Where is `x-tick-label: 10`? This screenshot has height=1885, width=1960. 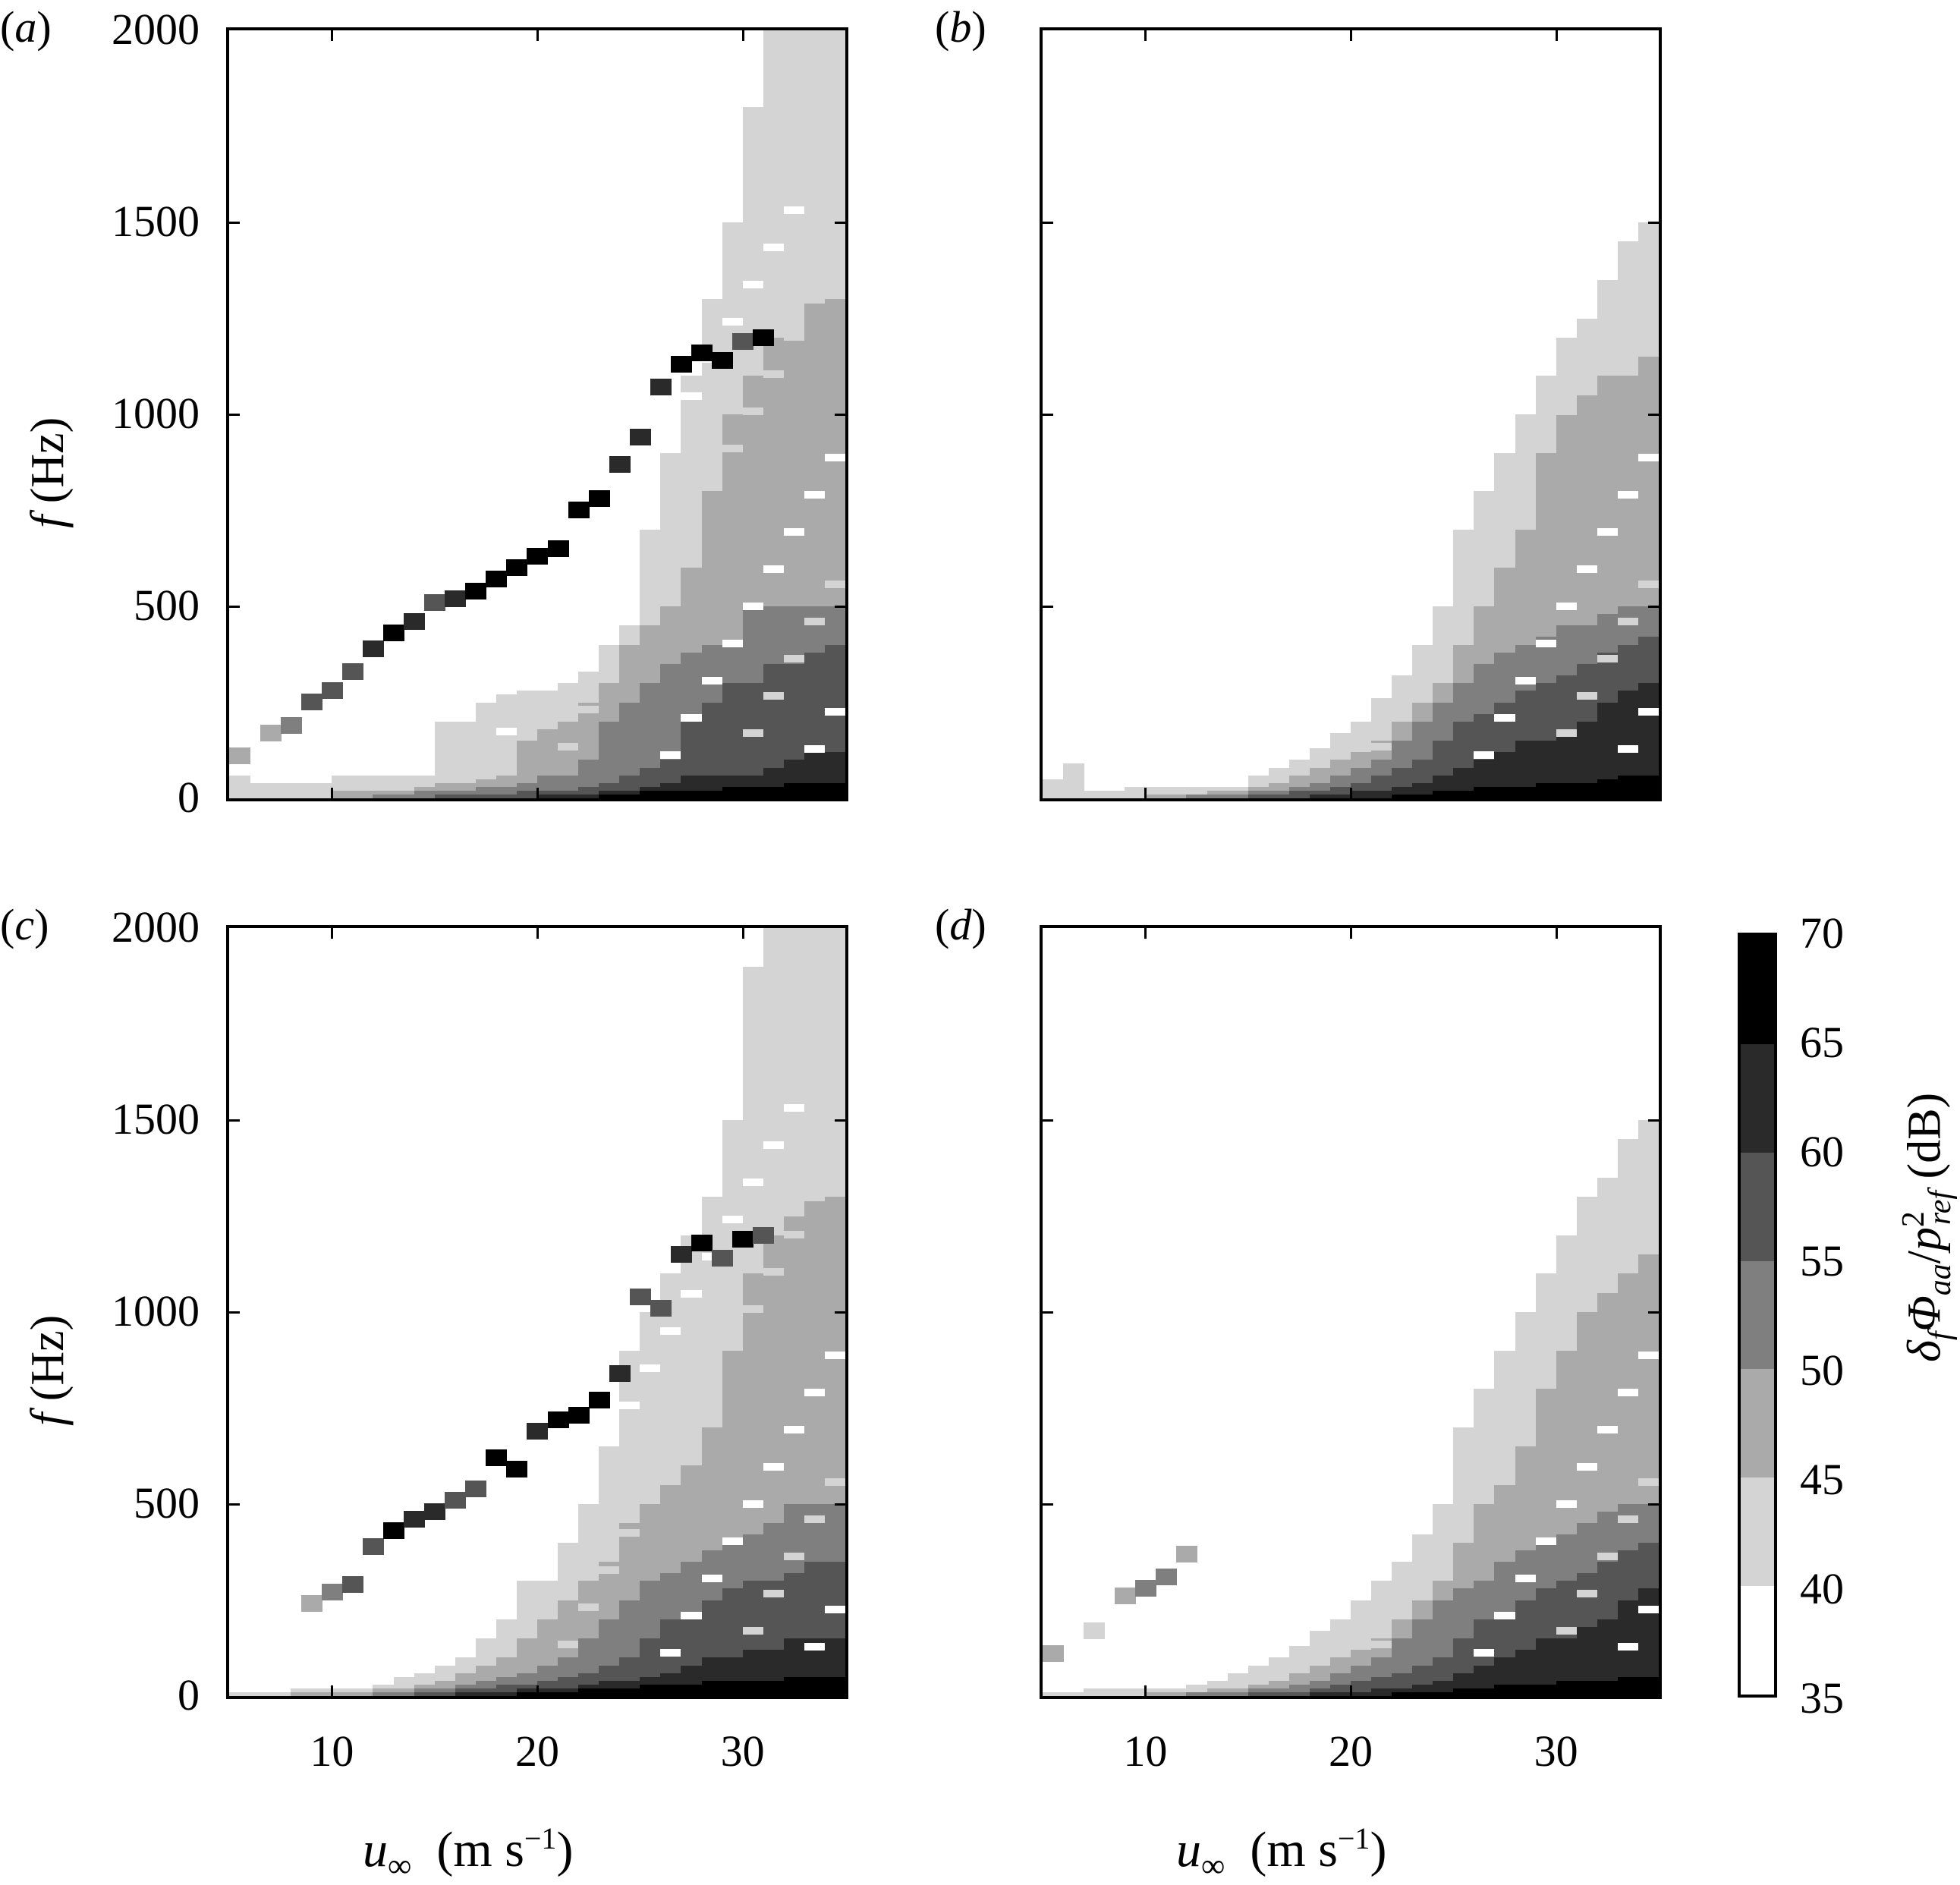 x-tick-label: 10 is located at coordinates (332, 1751).